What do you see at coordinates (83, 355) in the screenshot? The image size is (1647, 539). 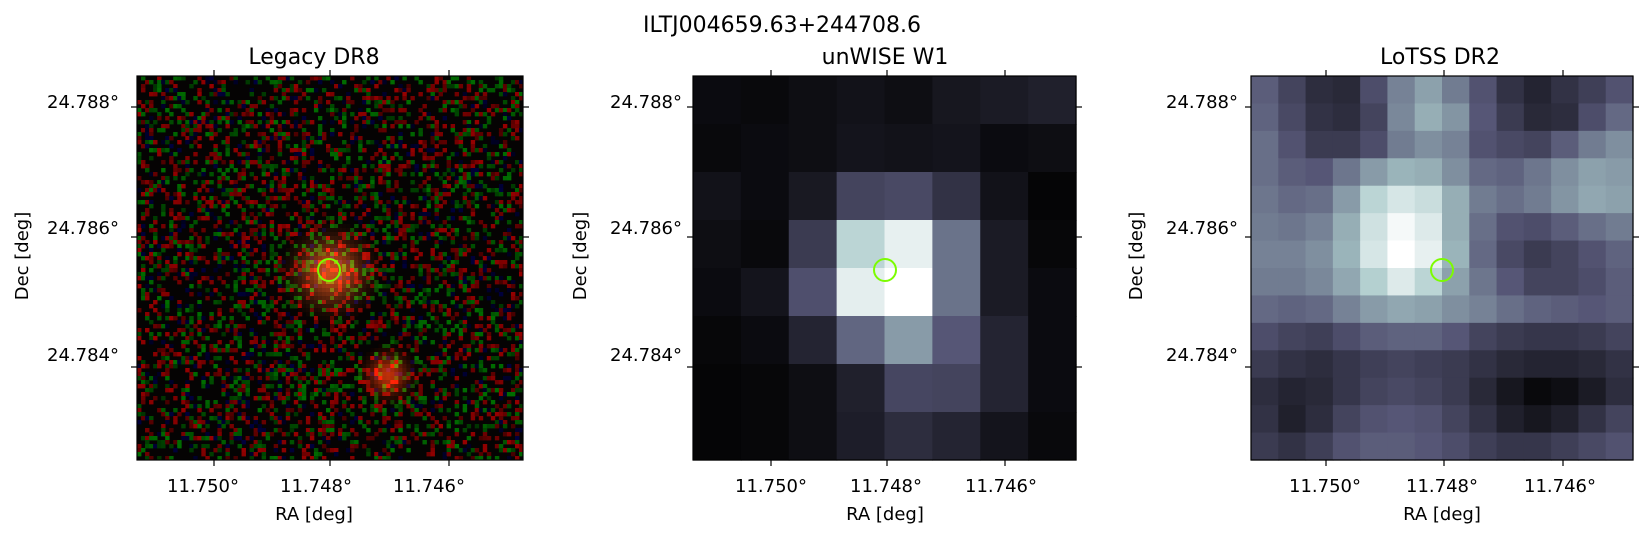 I see `y-tick-label: 24.784°` at bounding box center [83, 355].